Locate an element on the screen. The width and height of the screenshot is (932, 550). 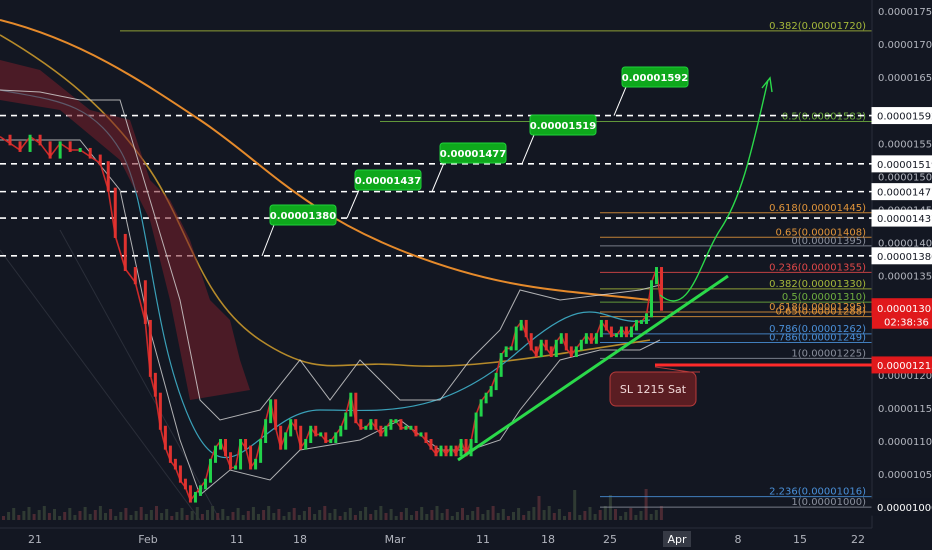
price-tag-label: 0.00001477 is located at coordinates (904, 193).